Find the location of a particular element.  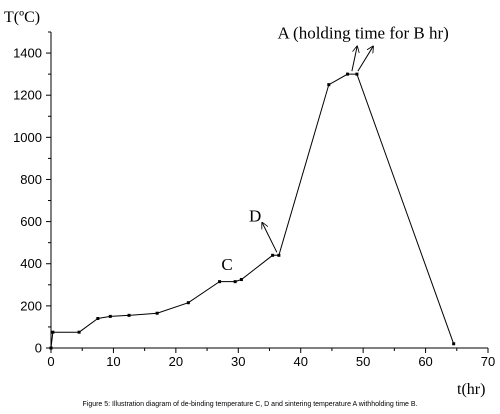

y-tick-label: 1000 is located at coordinates (27, 137).